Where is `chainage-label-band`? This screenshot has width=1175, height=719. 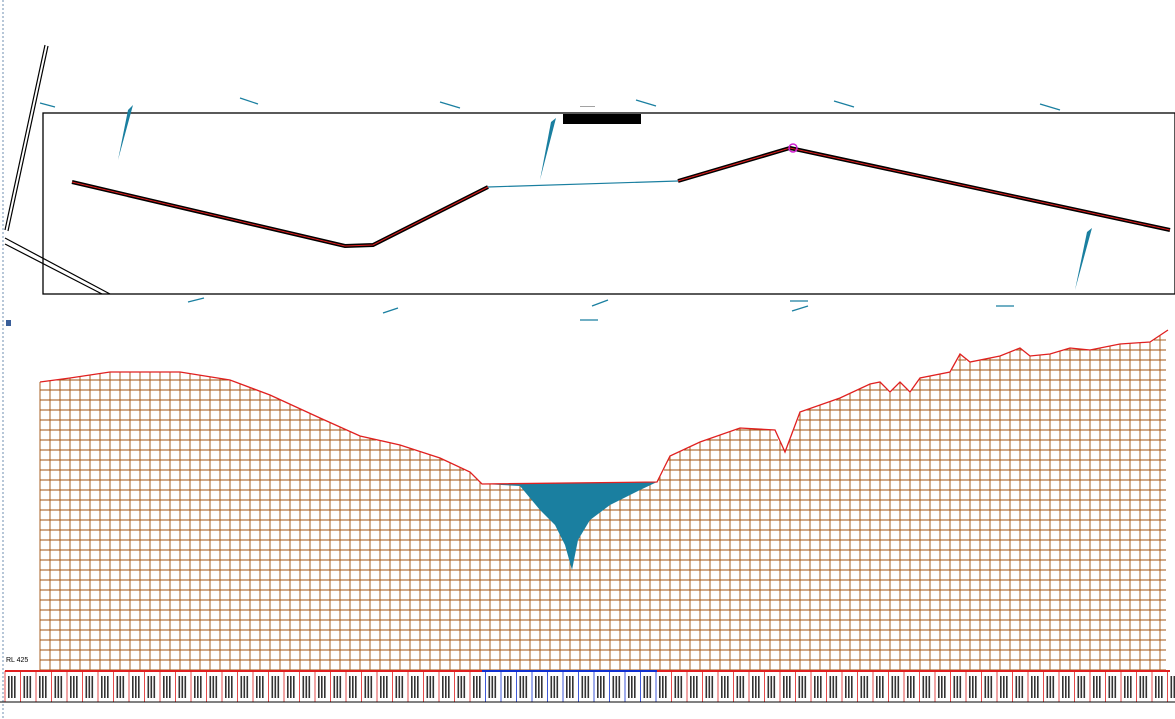
chainage-label-band is located at coordinates (589, 686).